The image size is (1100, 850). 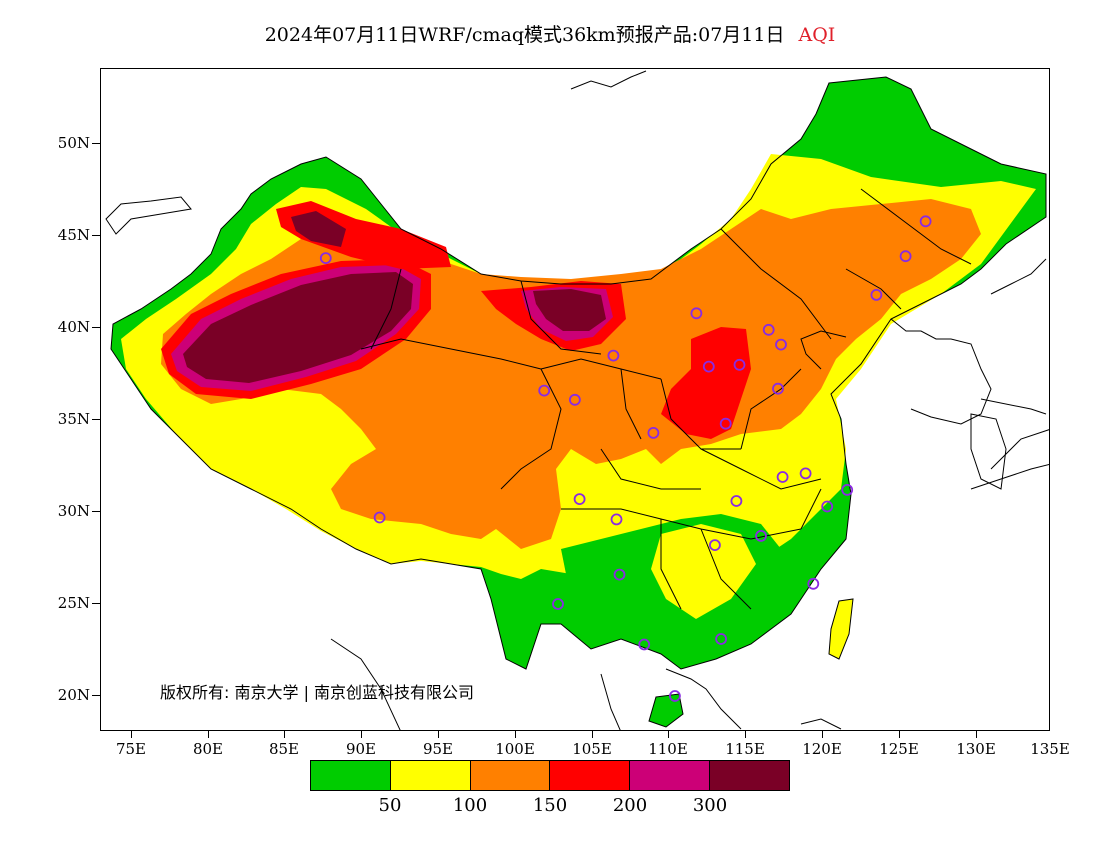 I want to click on lon-label: 80E, so click(x=208, y=749).